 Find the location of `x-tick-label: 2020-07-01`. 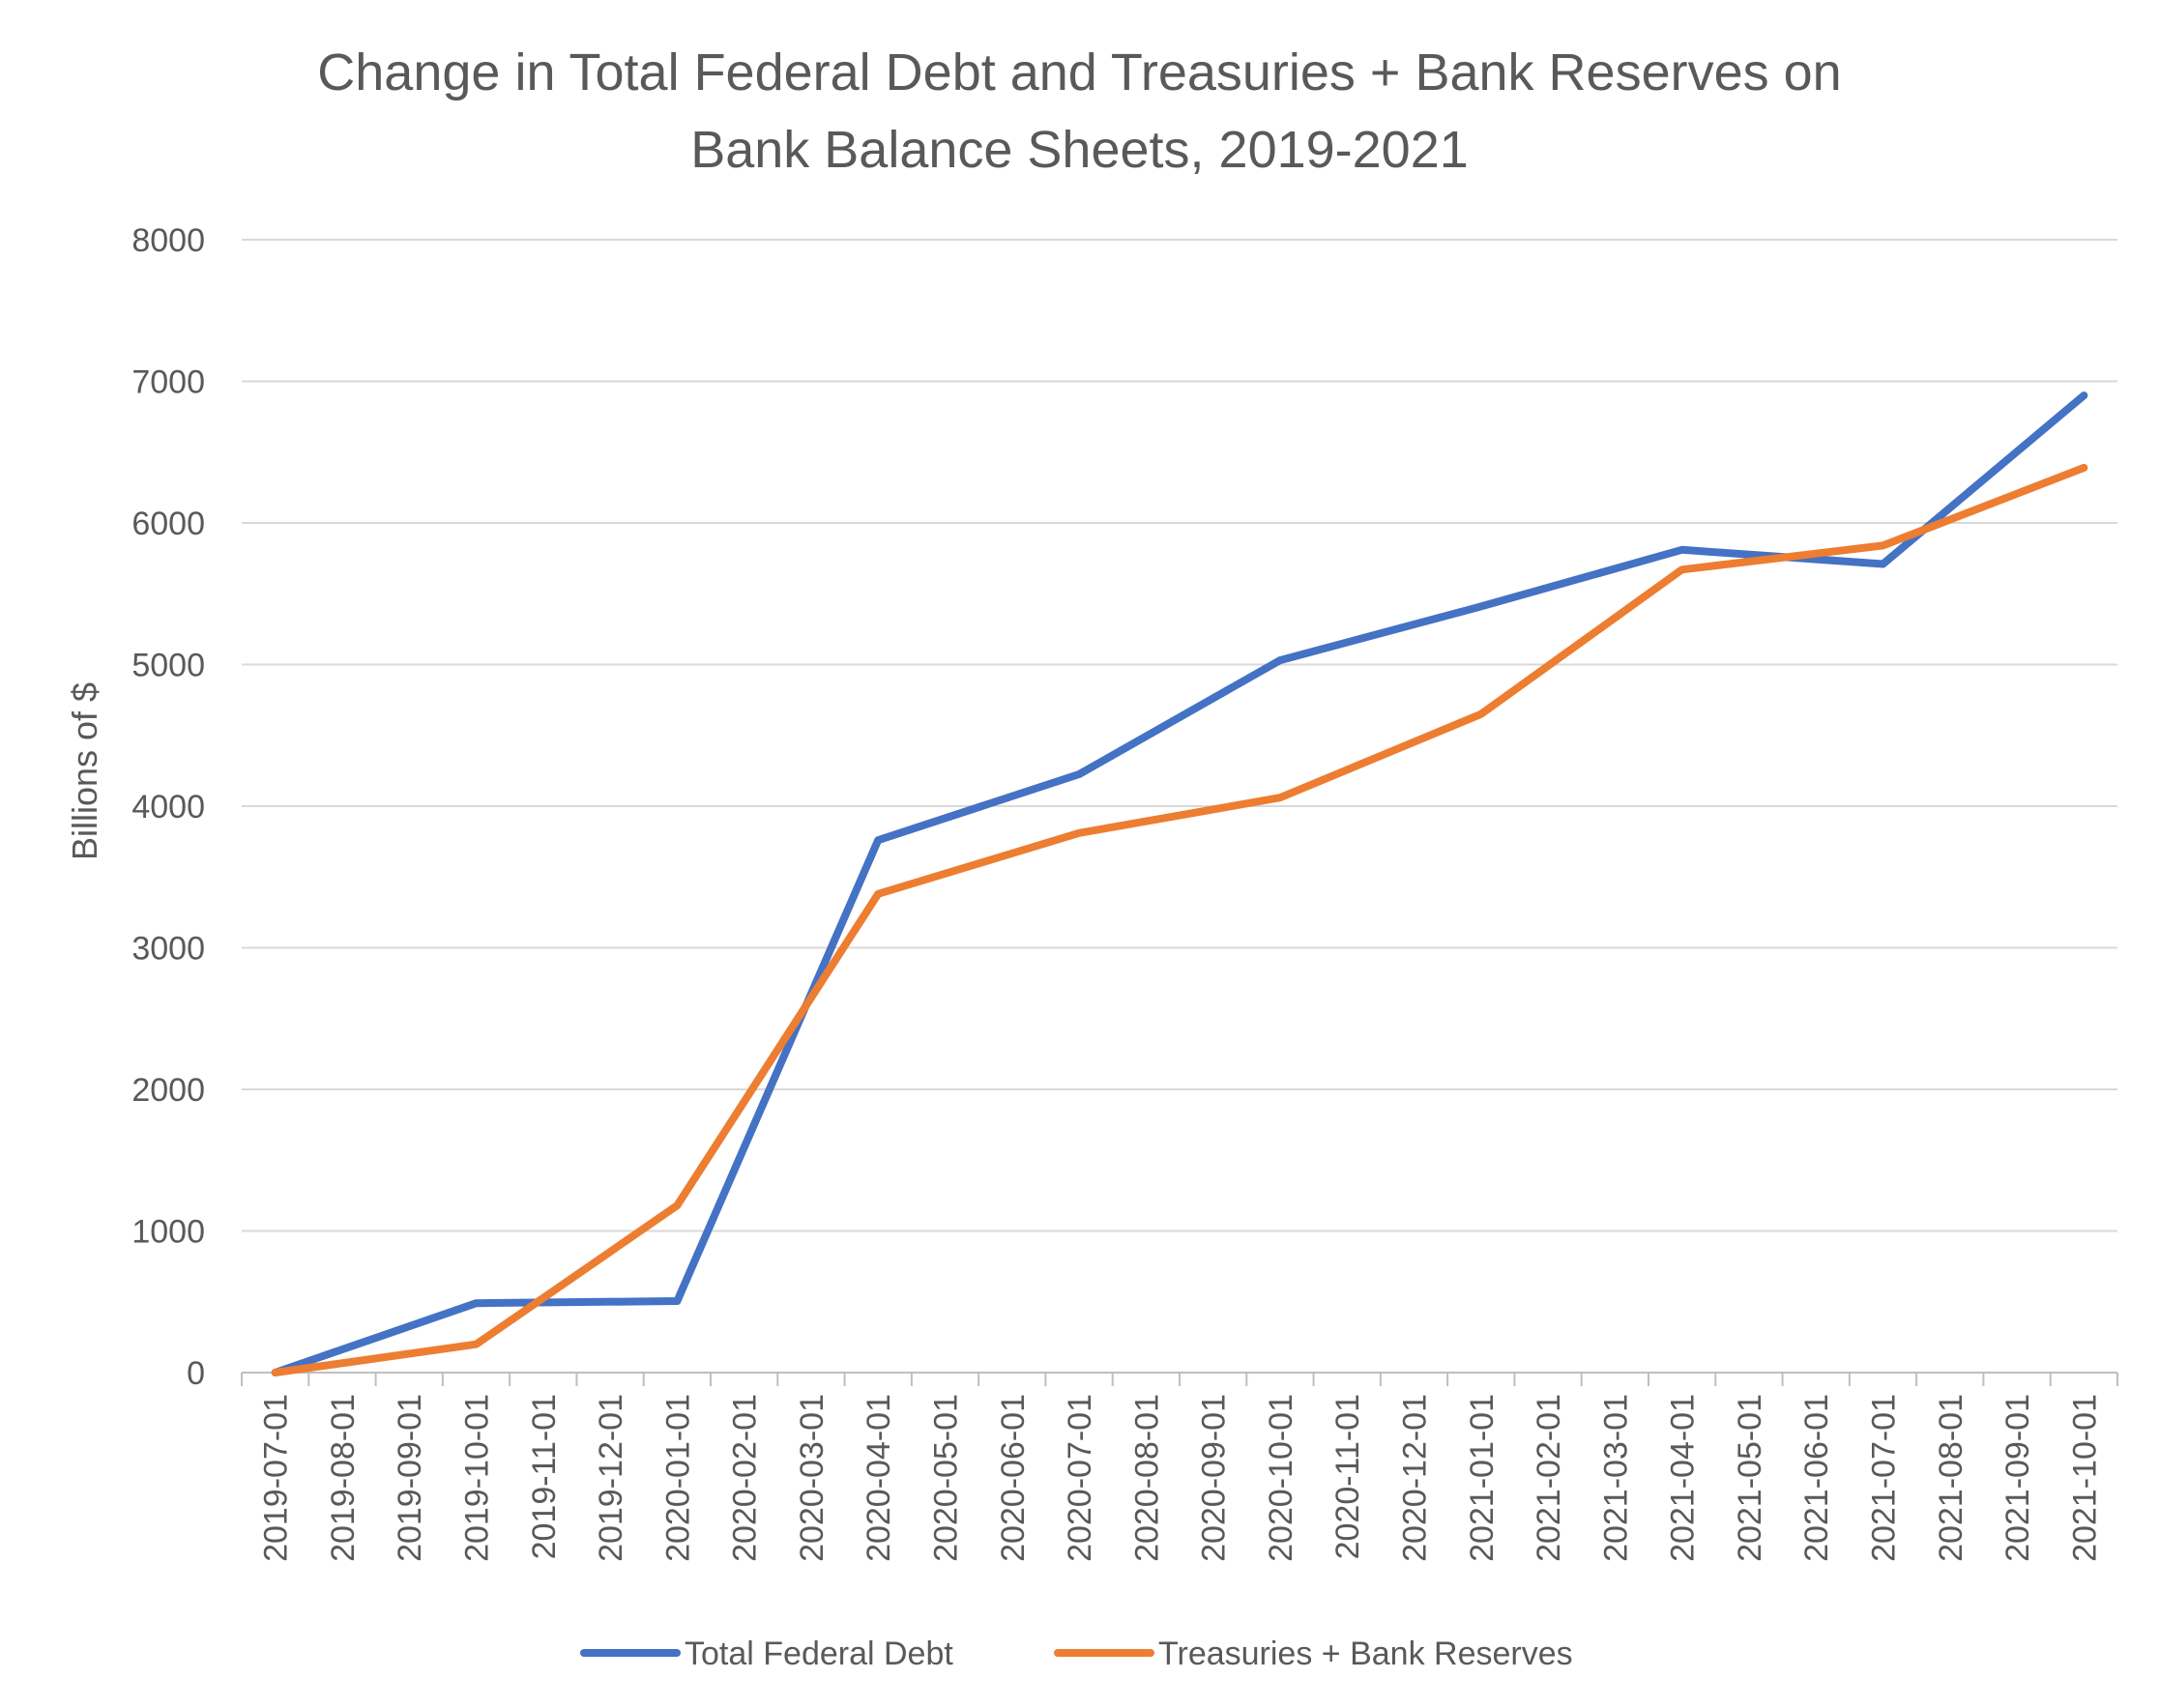

x-tick-label: 2020-07-01 is located at coordinates (1080, 1478).